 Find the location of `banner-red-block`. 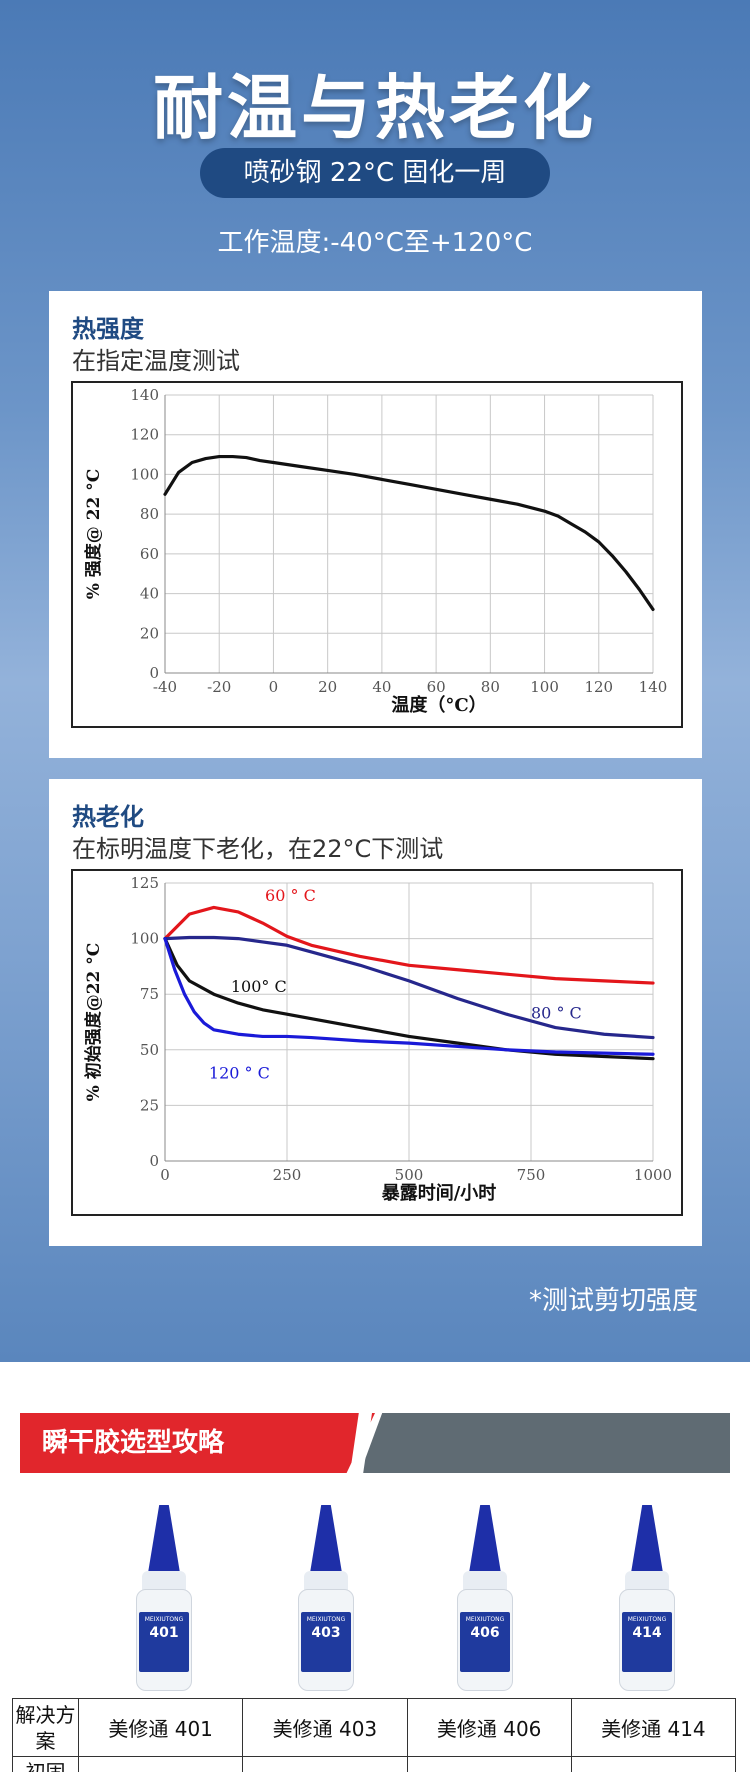

banner-red-block is located at coordinates (197, 1443).